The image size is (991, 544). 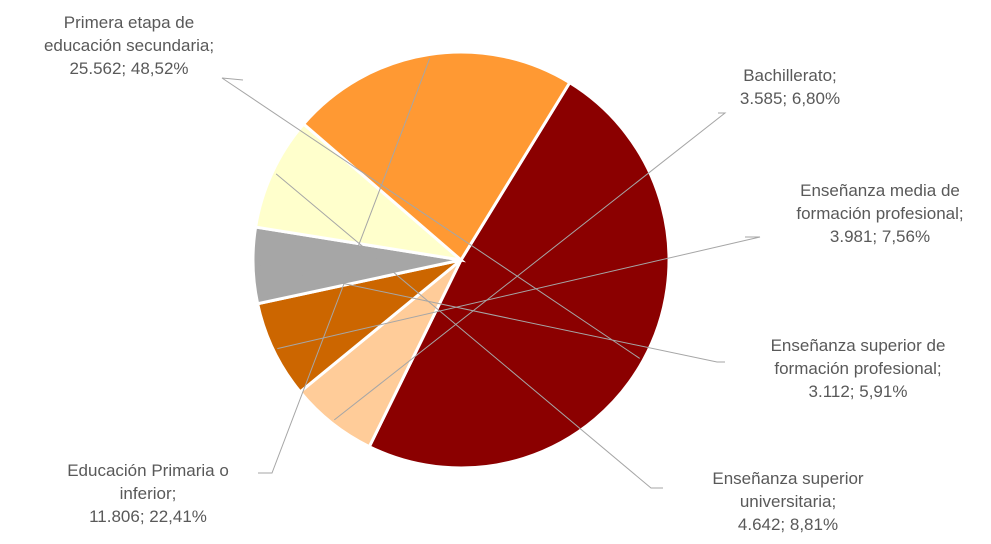 What do you see at coordinates (129, 22) in the screenshot?
I see `data-label-line: Primera etapa de` at bounding box center [129, 22].